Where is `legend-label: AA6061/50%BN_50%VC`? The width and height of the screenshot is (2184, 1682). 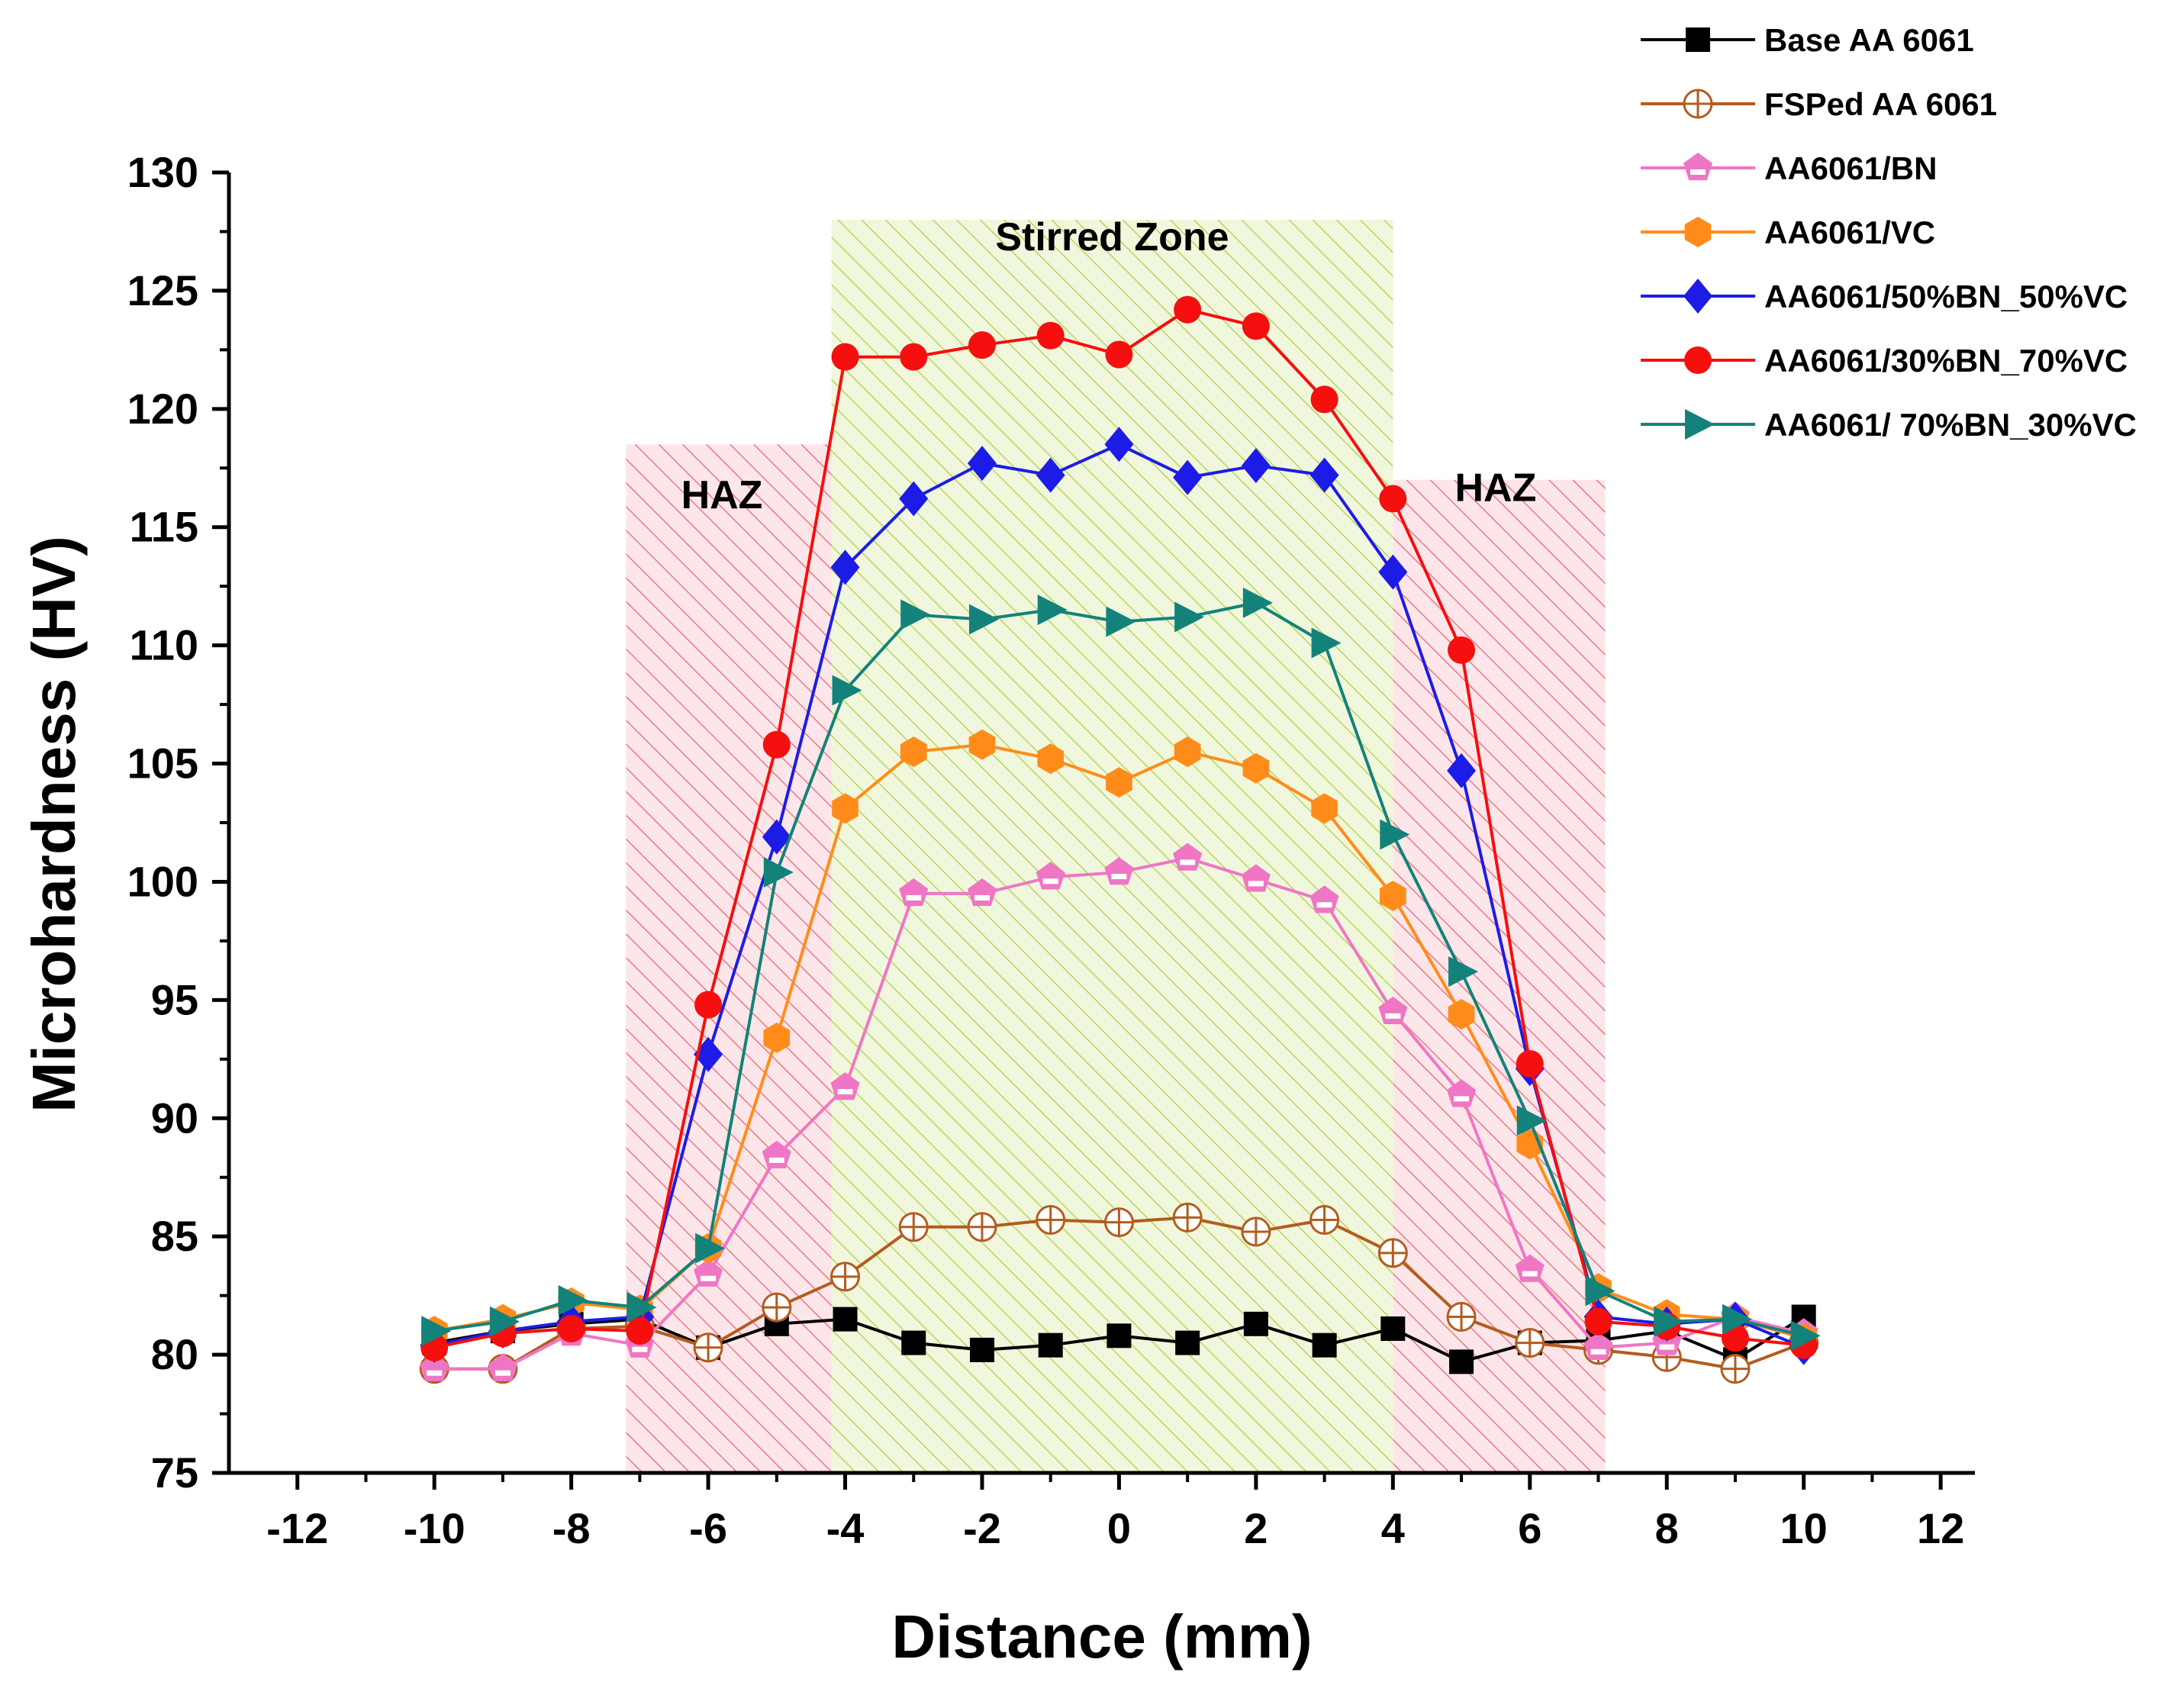
legend-label: AA6061/50%BN_50%VC is located at coordinates (1946, 296).